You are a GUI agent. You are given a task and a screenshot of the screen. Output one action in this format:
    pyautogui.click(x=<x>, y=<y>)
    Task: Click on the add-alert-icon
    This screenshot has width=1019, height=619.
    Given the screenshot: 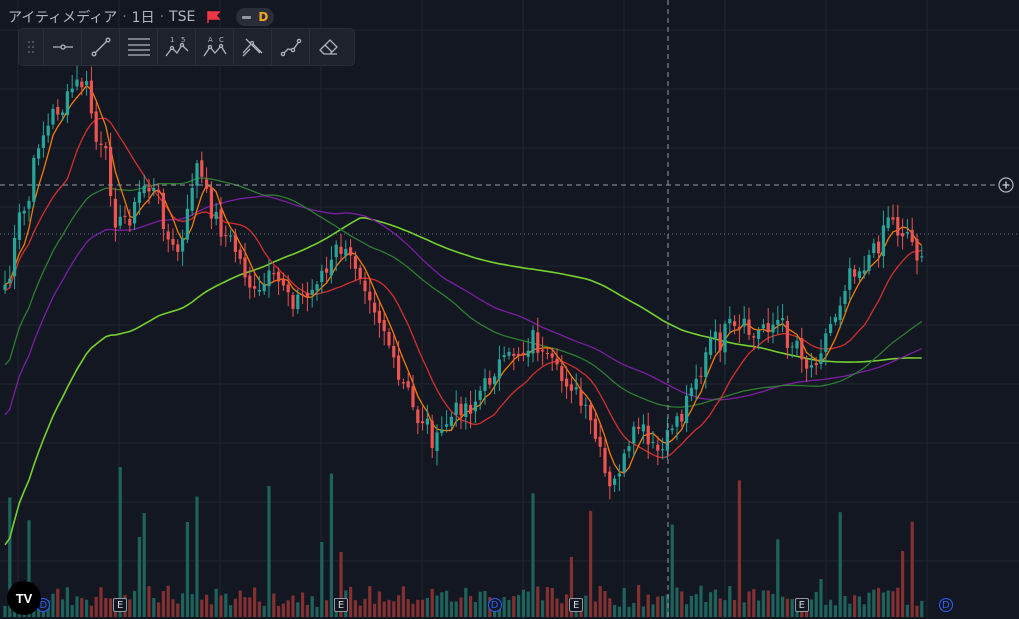 What is the action you would take?
    pyautogui.click(x=1006, y=185)
    